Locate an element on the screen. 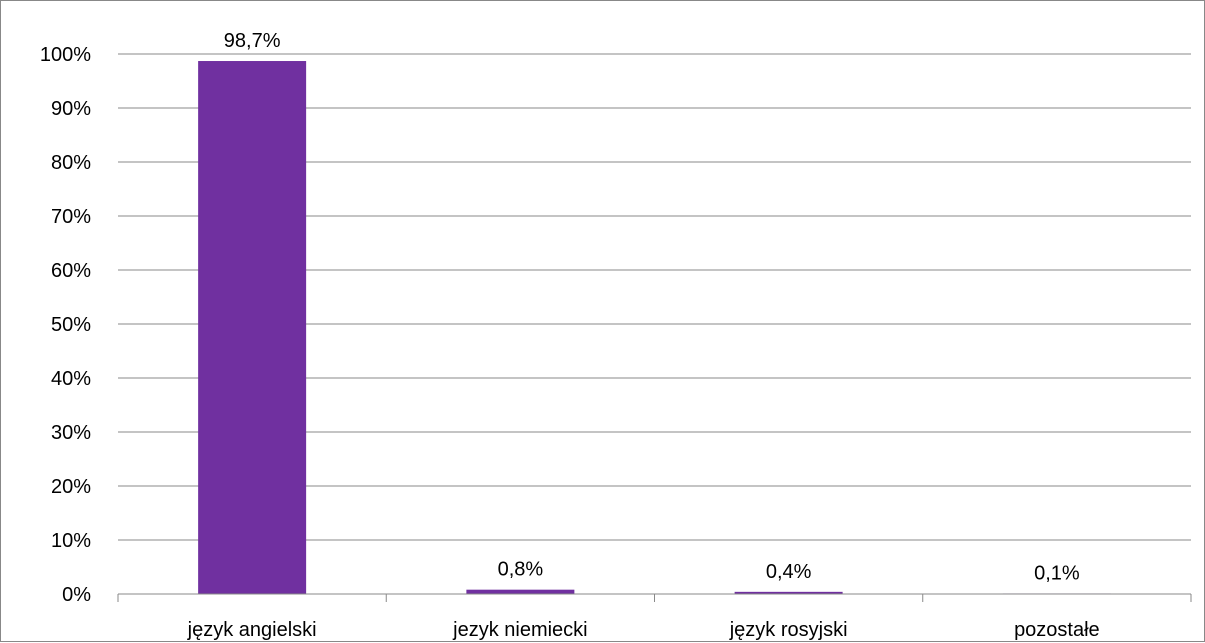  y-tick-label: 100% is located at coordinates (65, 55).